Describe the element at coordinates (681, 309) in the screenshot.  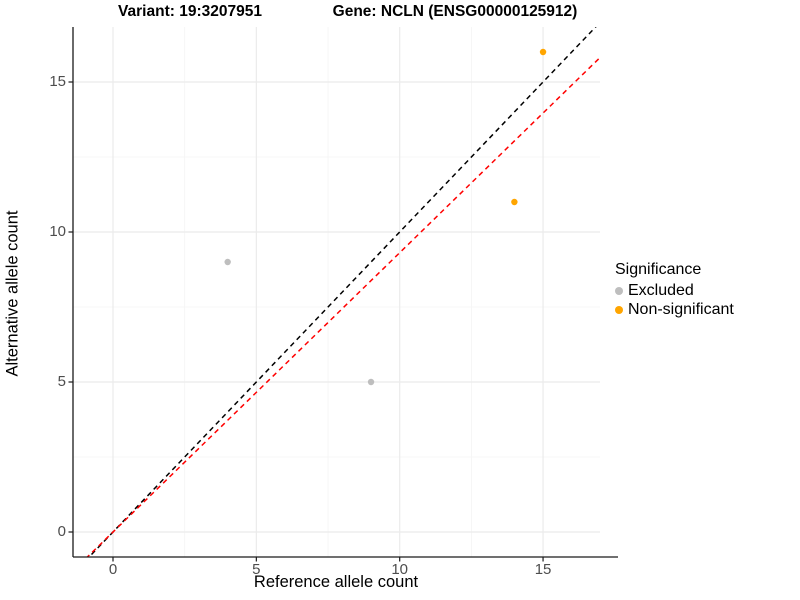
I see `legend-item-label: Non-significant` at that location.